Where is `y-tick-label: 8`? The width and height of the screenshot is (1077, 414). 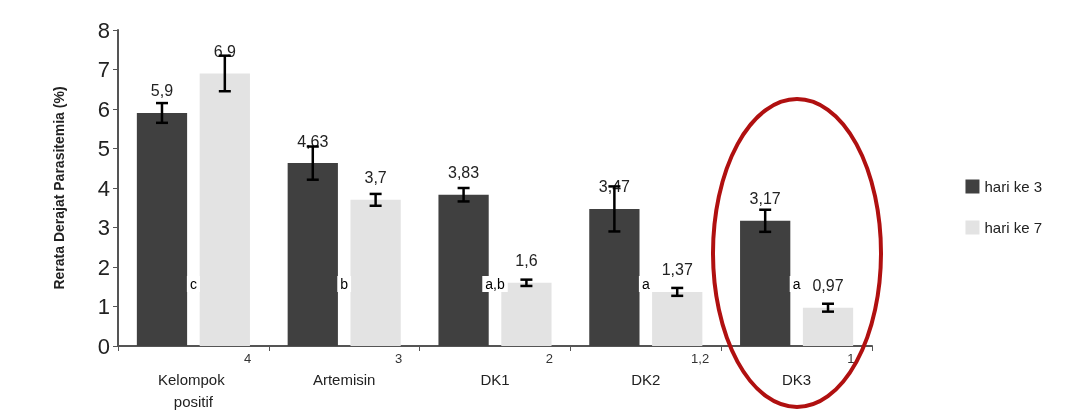
y-tick-label: 8 is located at coordinates (103, 30).